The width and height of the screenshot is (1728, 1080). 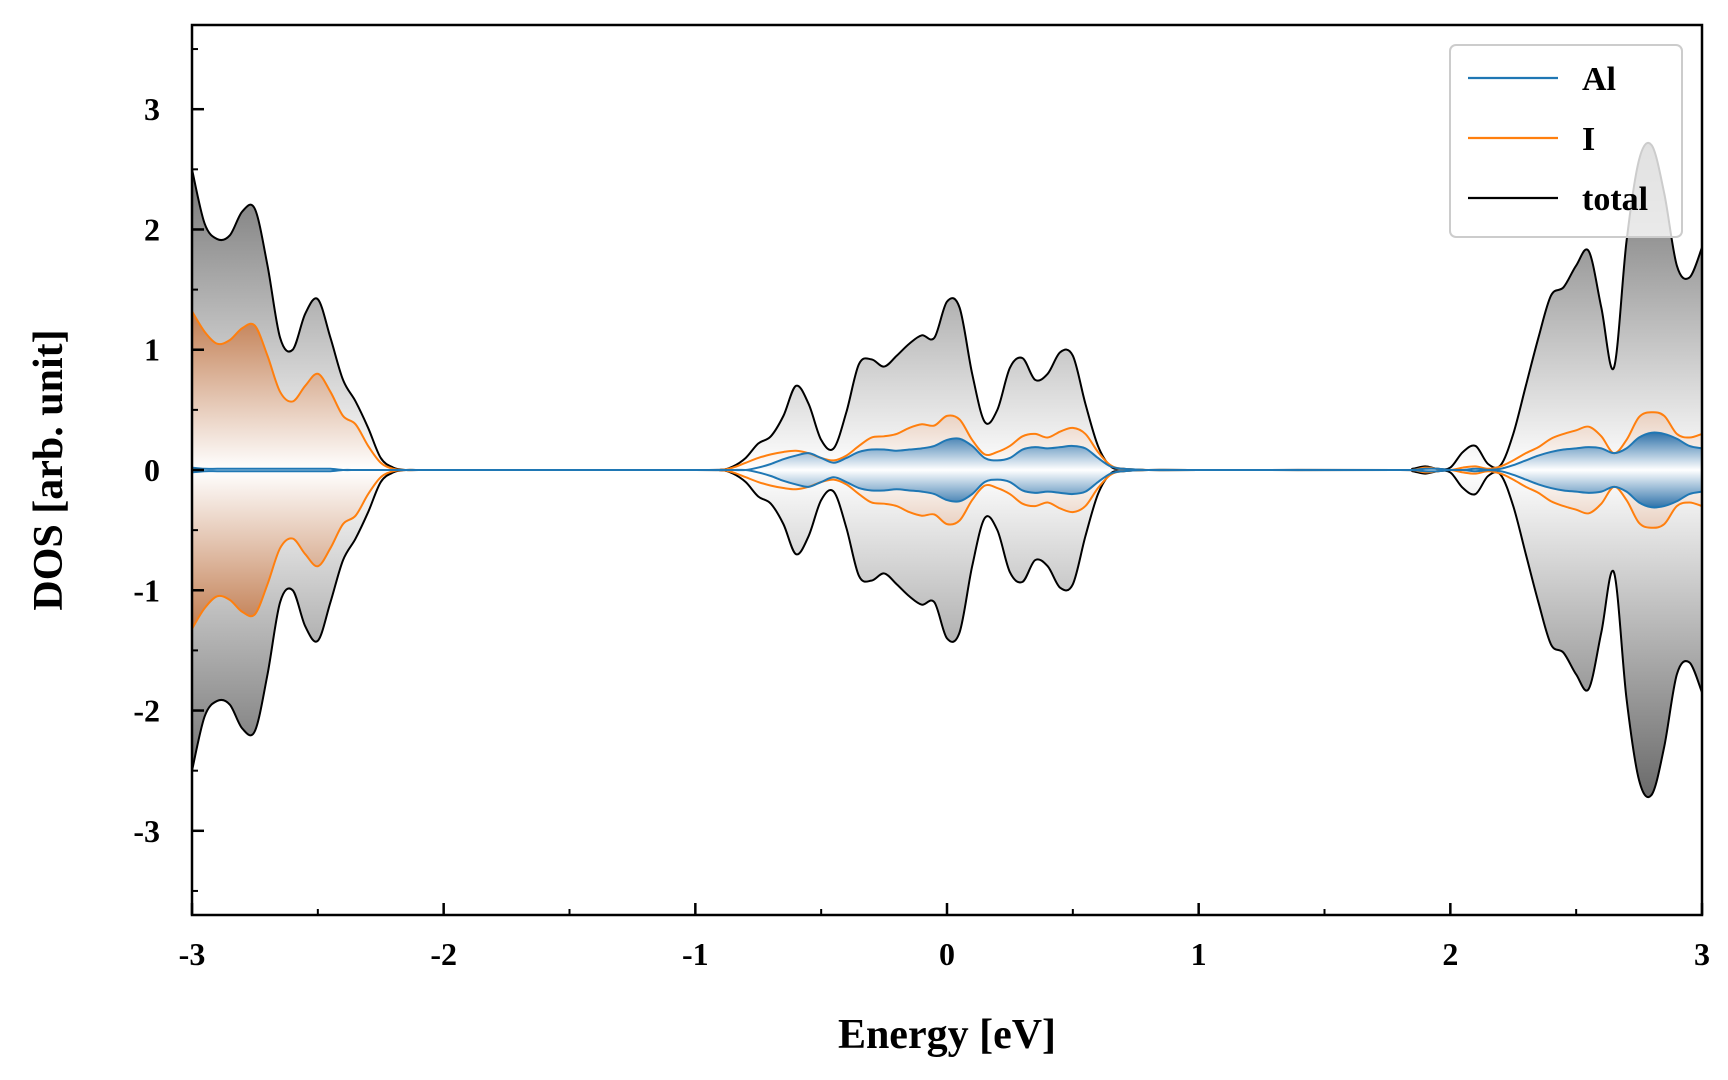 I want to click on legend-label-i: I, so click(x=1588, y=139).